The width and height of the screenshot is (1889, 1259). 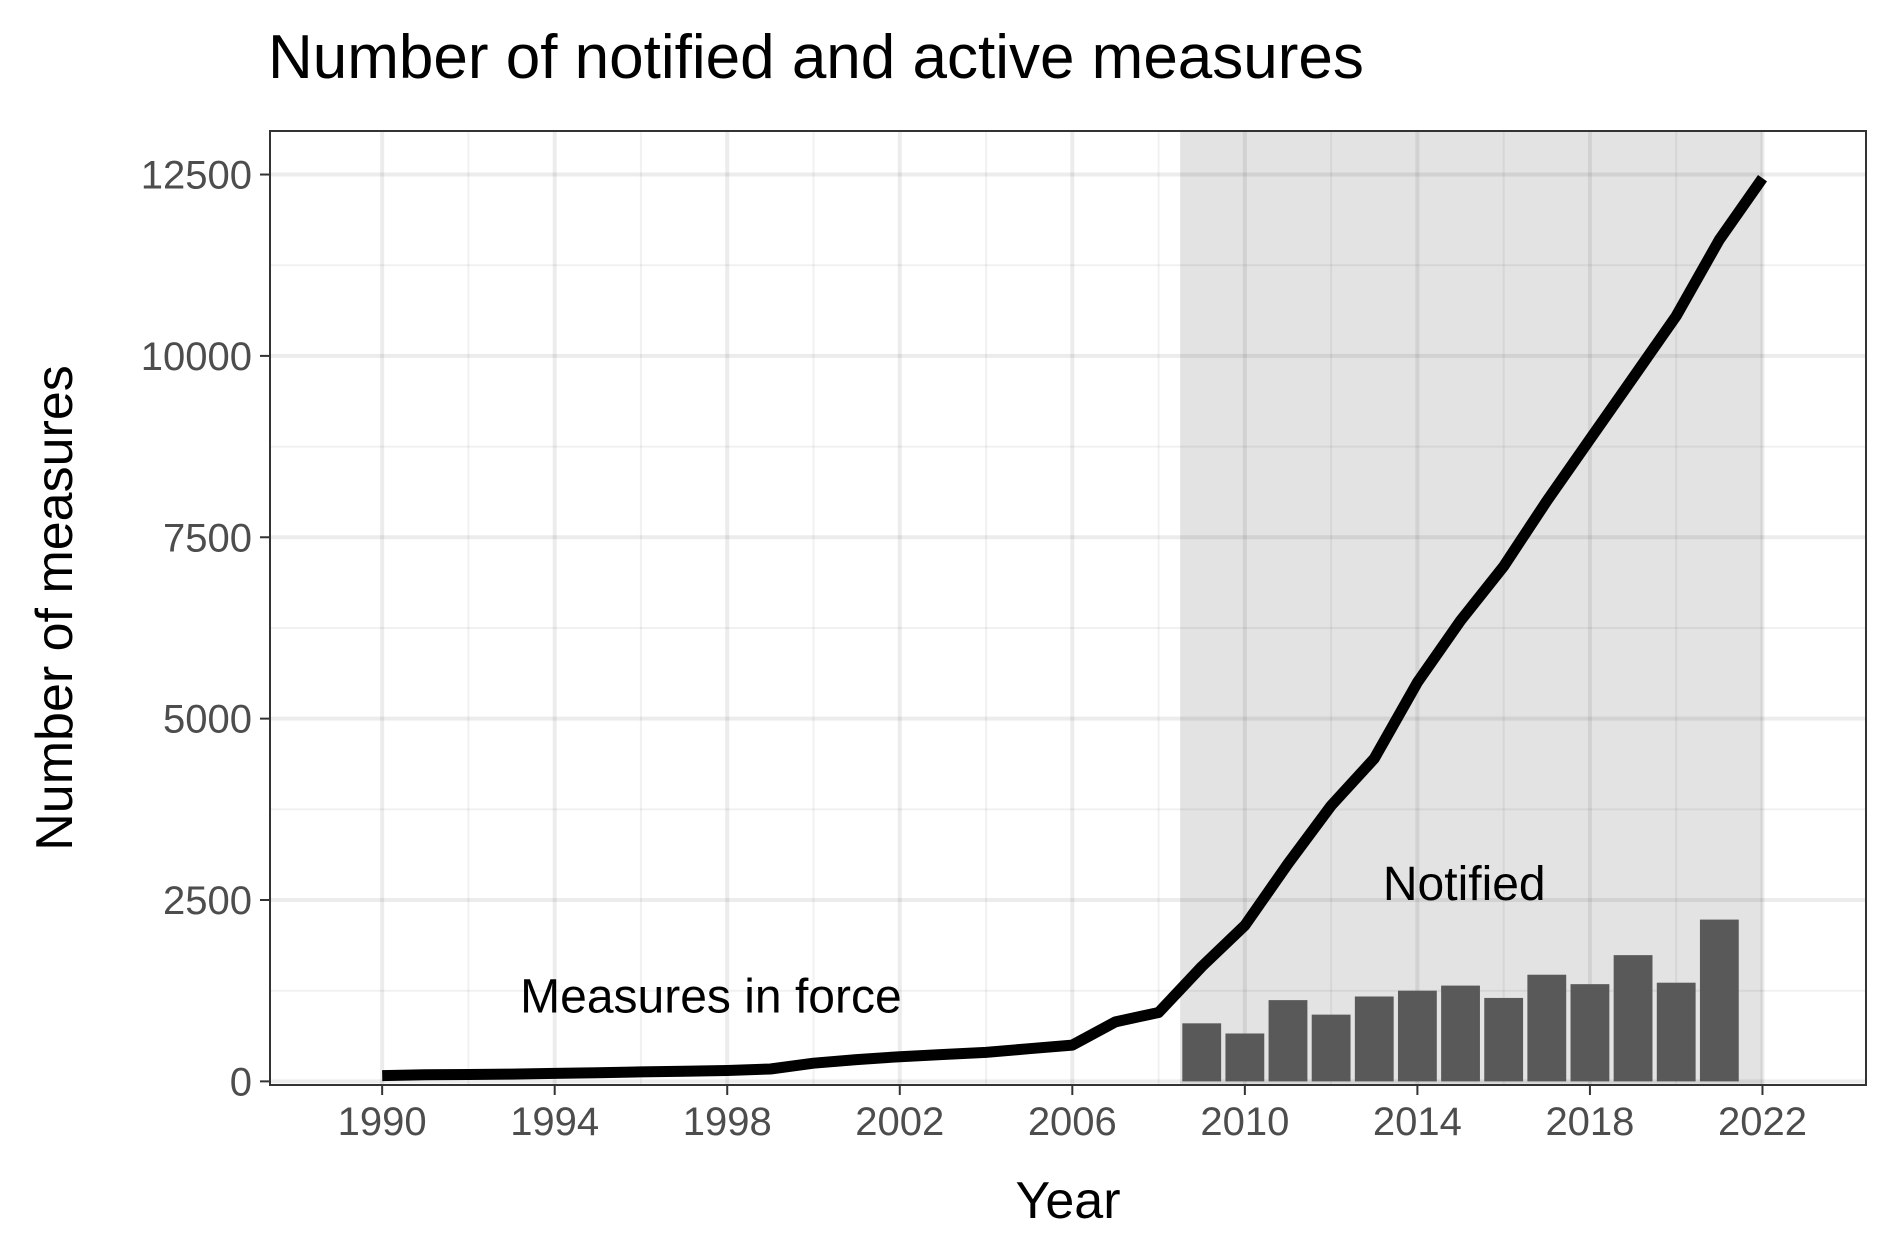 I want to click on notified-bars, so click(x=1460, y=1000).